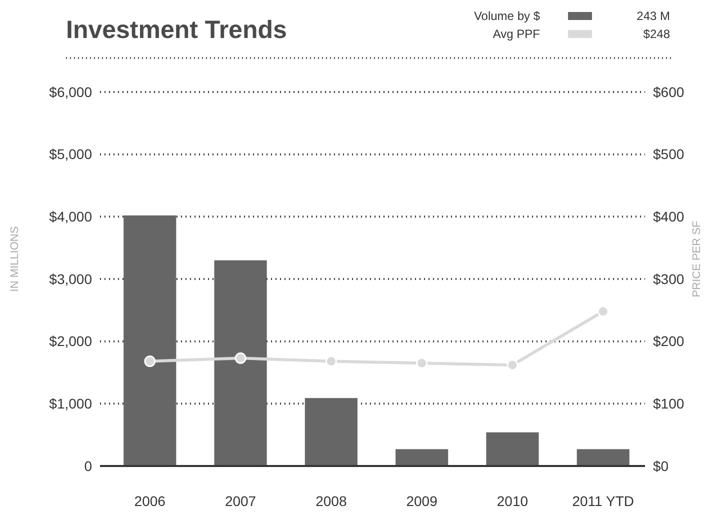 This screenshot has width=712, height=516. Describe the element at coordinates (512, 501) in the screenshot. I see `x-tick-label: 2010` at that location.